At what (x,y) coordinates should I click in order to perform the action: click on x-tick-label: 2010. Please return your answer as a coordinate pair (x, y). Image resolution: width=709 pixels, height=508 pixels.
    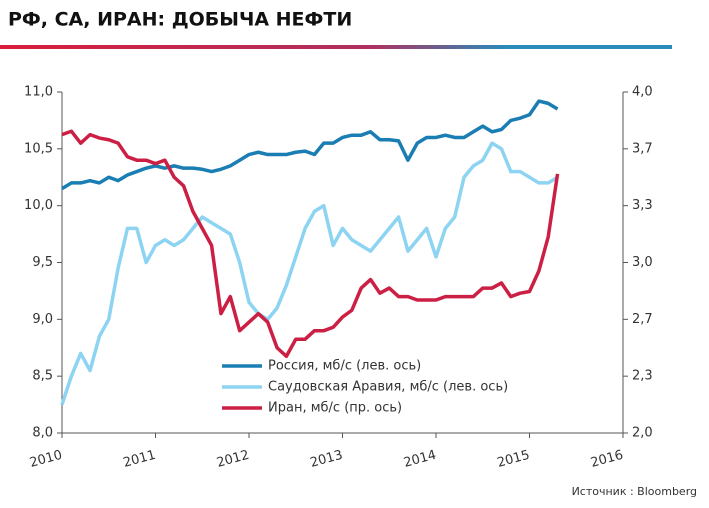
    Looking at the image, I should click on (46, 459).